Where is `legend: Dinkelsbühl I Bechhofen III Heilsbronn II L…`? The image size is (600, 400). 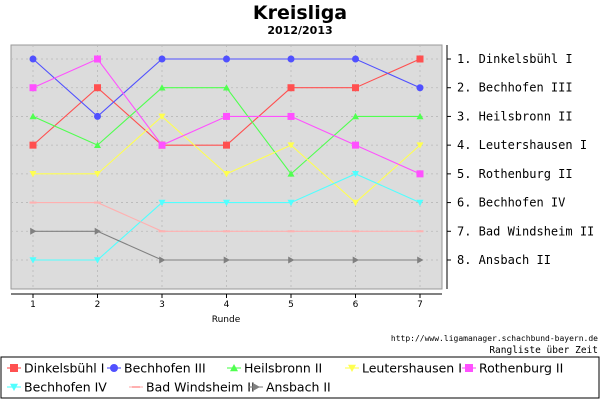
legend: Dinkelsbühl I Bechhofen III Heilsbronn II L… is located at coordinates (285, 378).